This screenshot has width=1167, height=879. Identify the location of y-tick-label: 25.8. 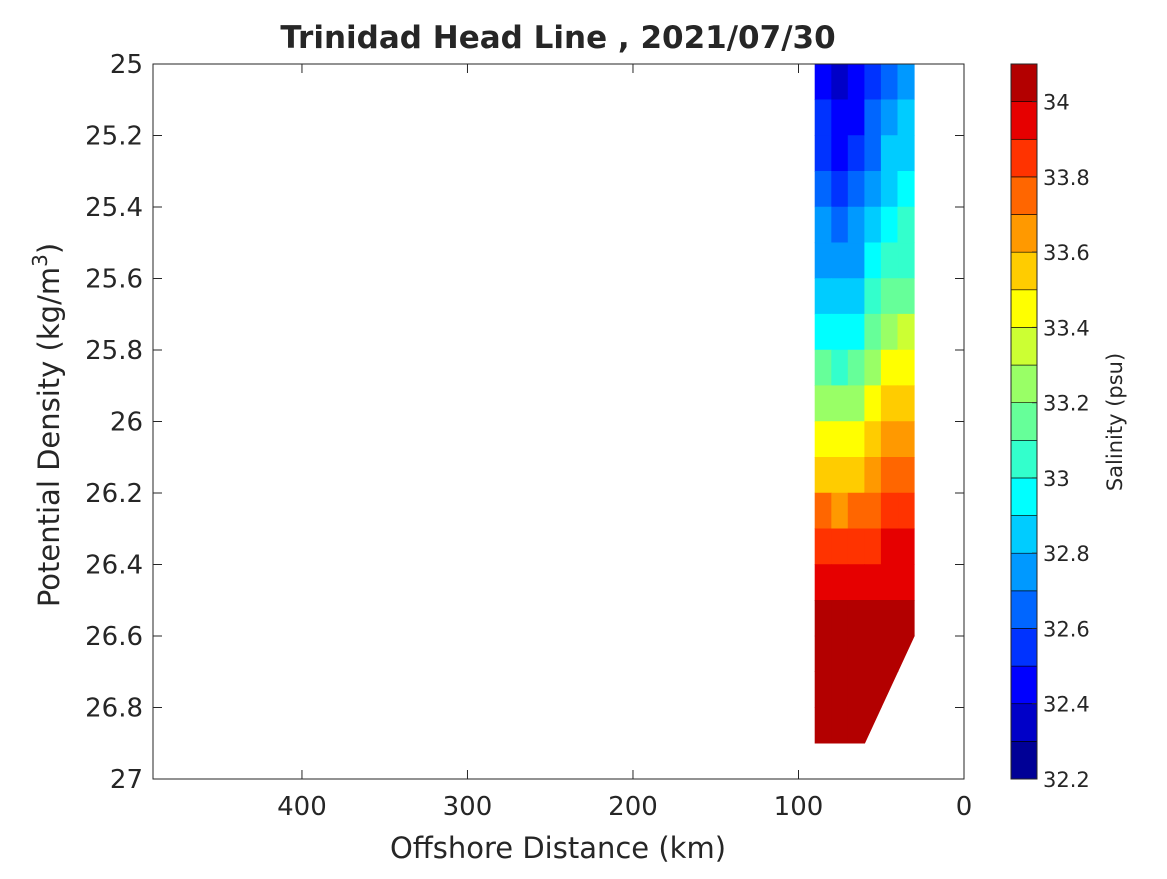
(114, 351).